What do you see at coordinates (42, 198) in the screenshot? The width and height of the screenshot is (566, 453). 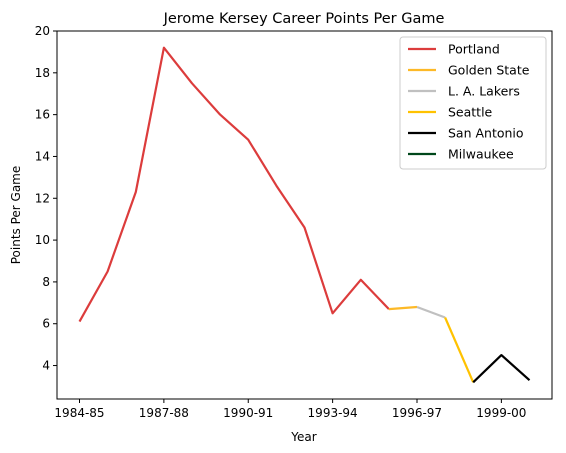 I see `y-tick-label: 12` at bounding box center [42, 198].